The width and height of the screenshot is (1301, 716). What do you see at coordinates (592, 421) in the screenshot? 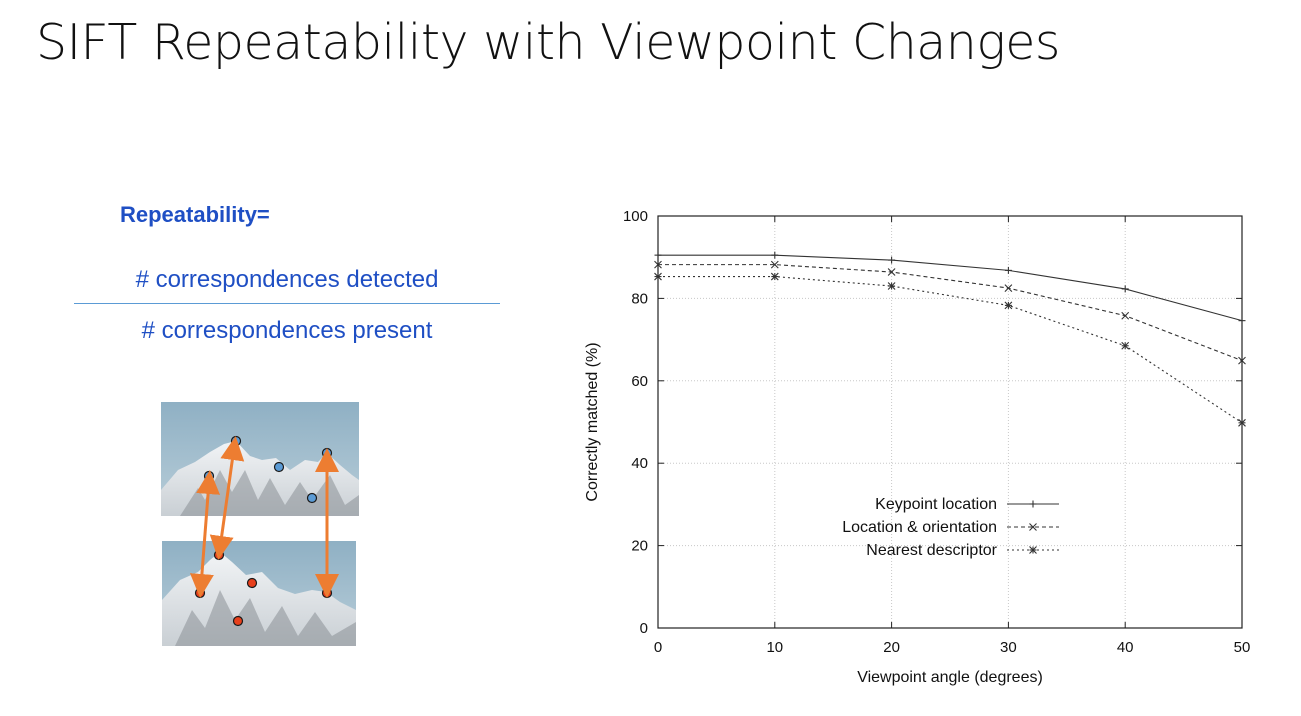
I see `y-axis-label: Correctly matched (%)` at bounding box center [592, 421].